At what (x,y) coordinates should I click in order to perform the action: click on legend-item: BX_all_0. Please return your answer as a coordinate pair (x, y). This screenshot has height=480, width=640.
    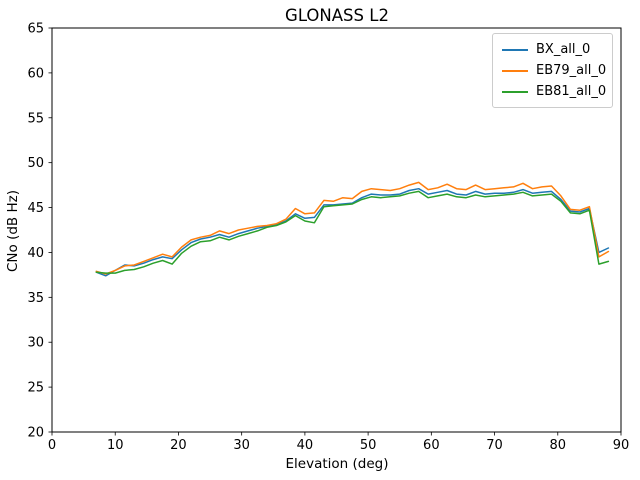
    Looking at the image, I should click on (553, 49).